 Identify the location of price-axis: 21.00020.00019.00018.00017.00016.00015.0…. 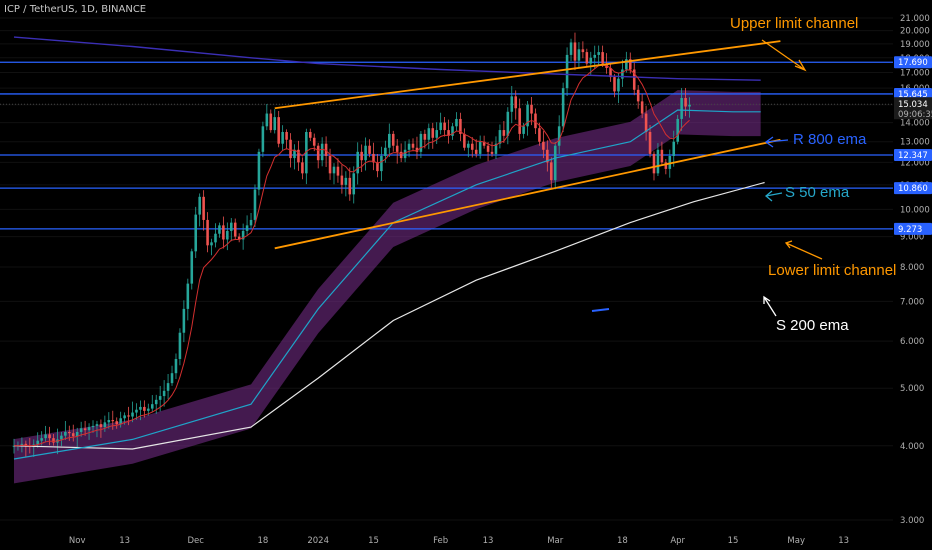
(913, 270).